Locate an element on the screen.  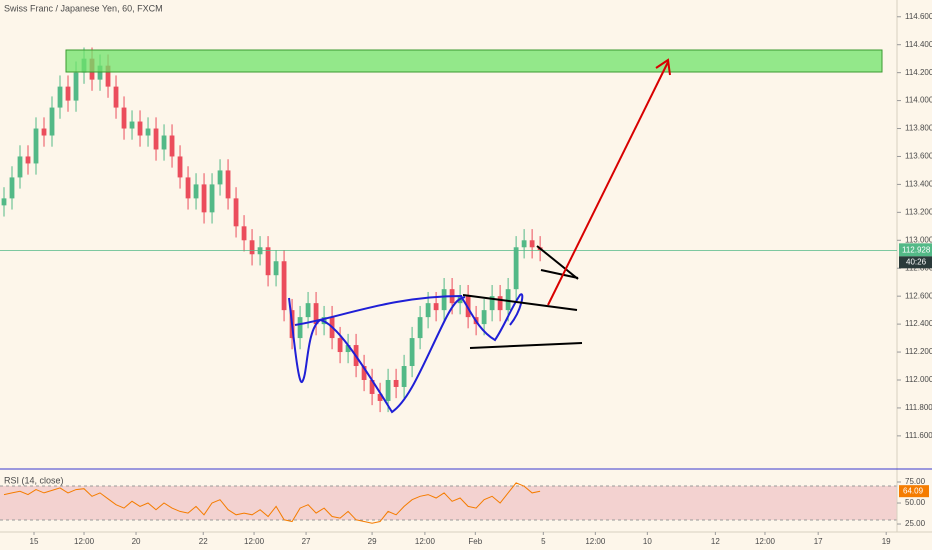
rsi-line is located at coordinates (272, 503).